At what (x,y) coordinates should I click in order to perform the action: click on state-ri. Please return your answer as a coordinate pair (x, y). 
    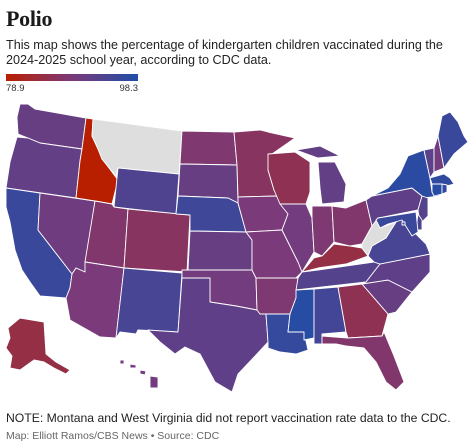
    Looking at the image, I should click on (444, 189).